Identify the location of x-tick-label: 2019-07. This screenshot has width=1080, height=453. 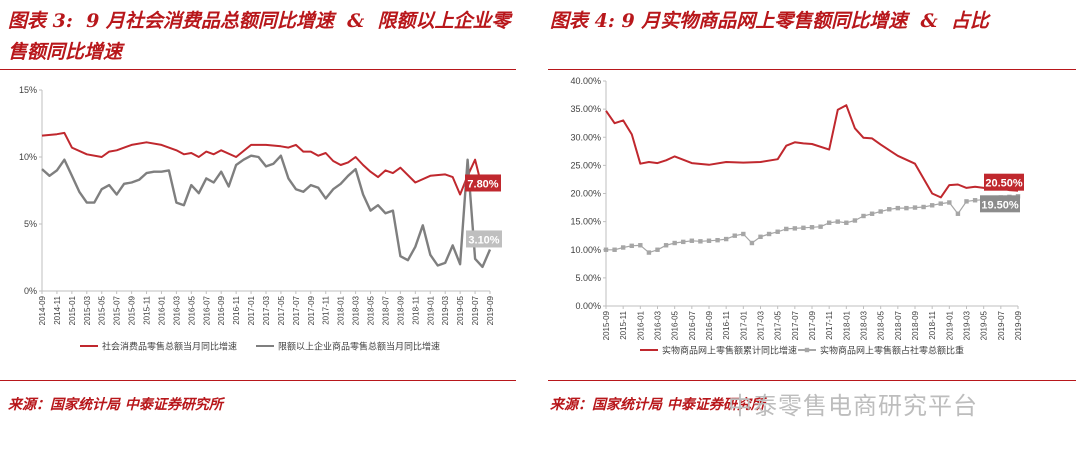
(1001, 325).